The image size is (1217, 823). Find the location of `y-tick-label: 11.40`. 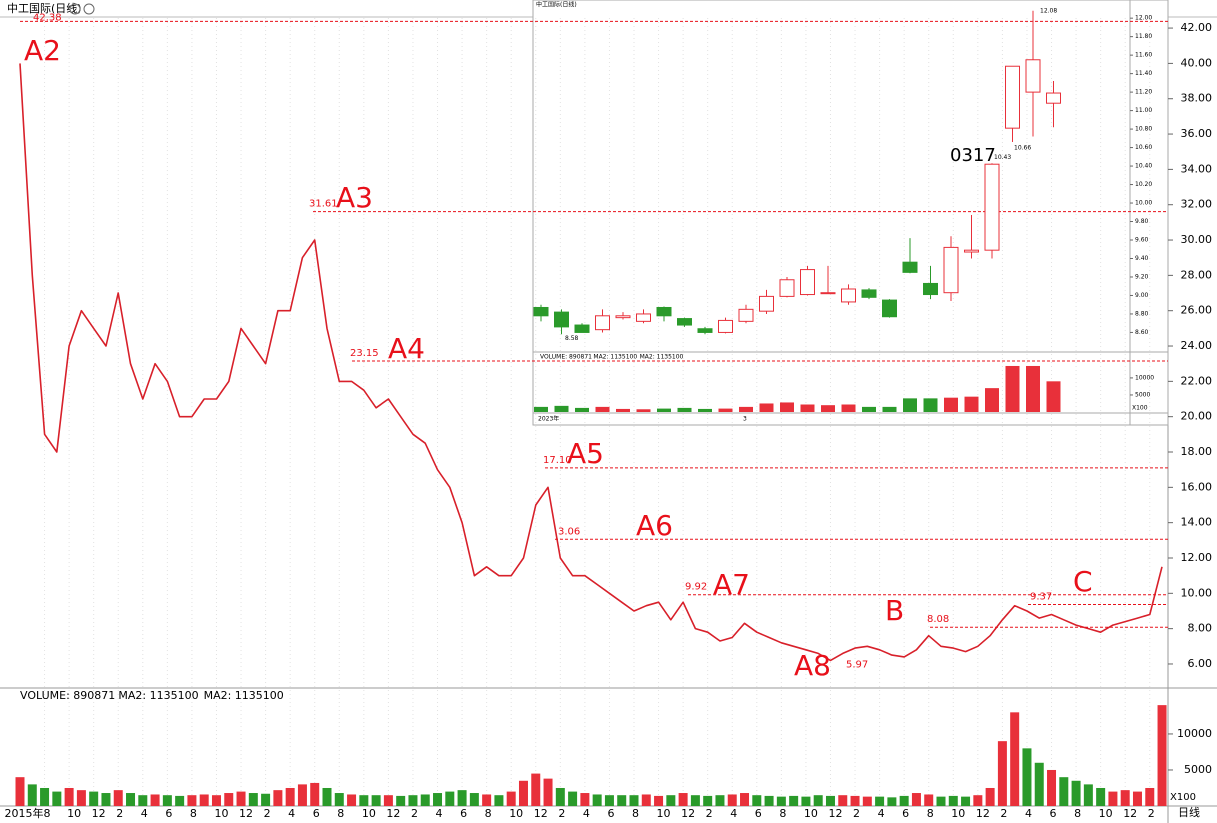

y-tick-label: 11.40 is located at coordinates (1143, 73).